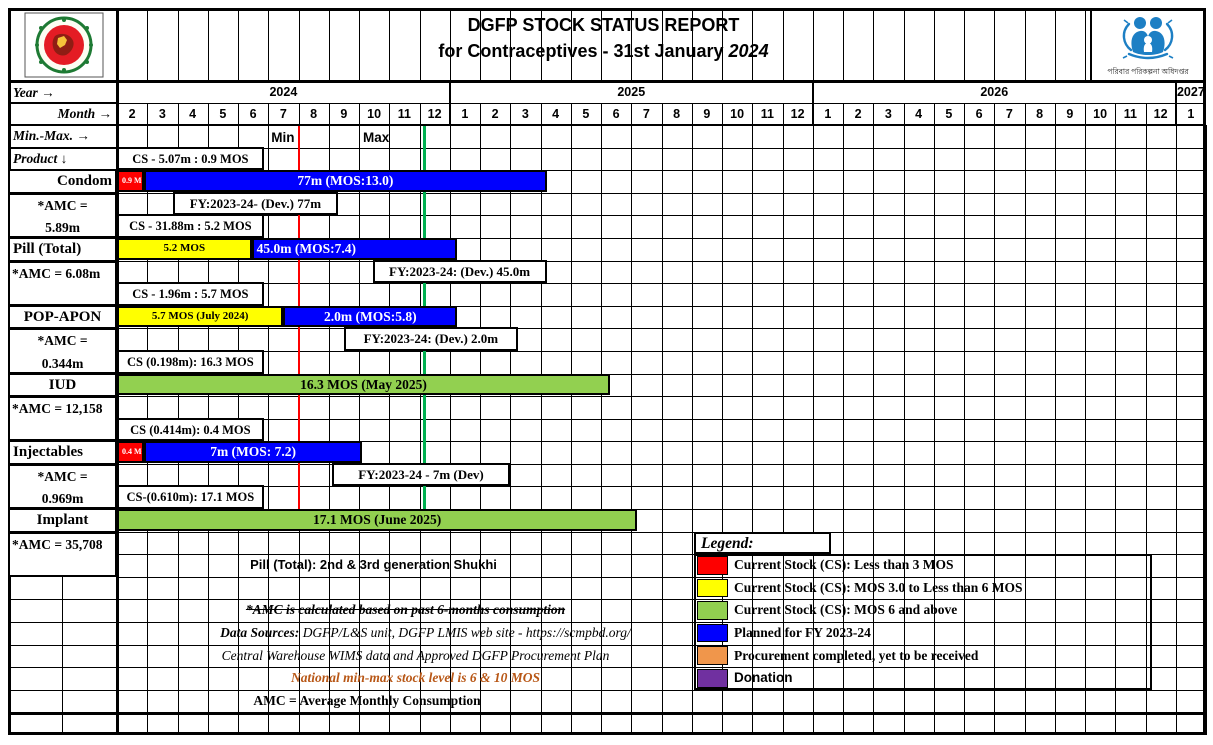  What do you see at coordinates (253, 452) in the screenshot?
I see `stock-bar: 7m (MOS: 7.2)` at bounding box center [253, 452].